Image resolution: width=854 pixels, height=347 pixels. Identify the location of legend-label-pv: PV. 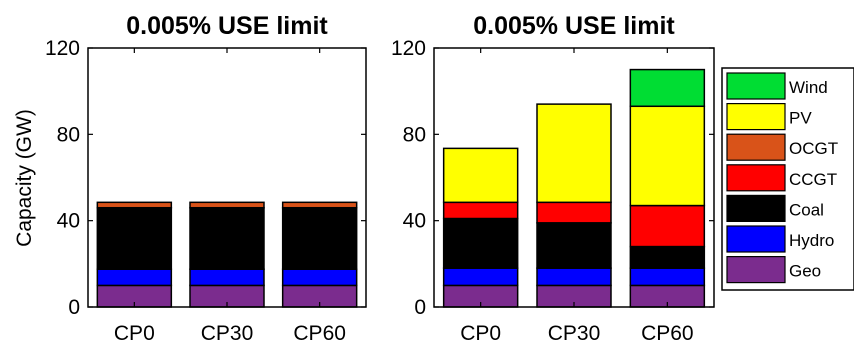
(800, 118).